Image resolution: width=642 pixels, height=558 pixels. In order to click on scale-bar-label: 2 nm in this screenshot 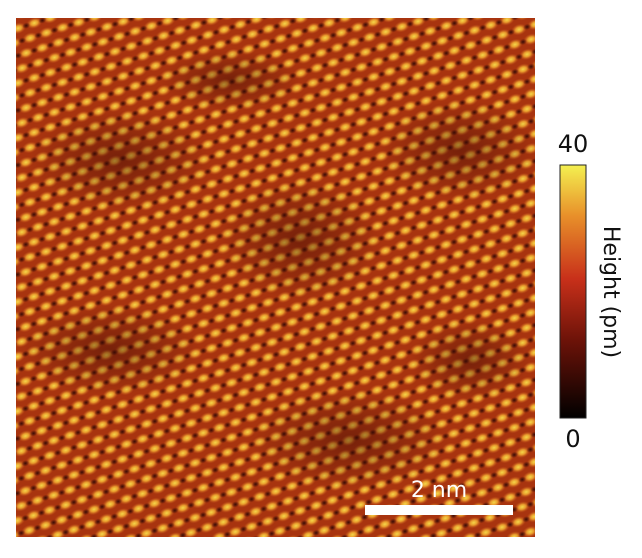, I will do `click(439, 490)`.